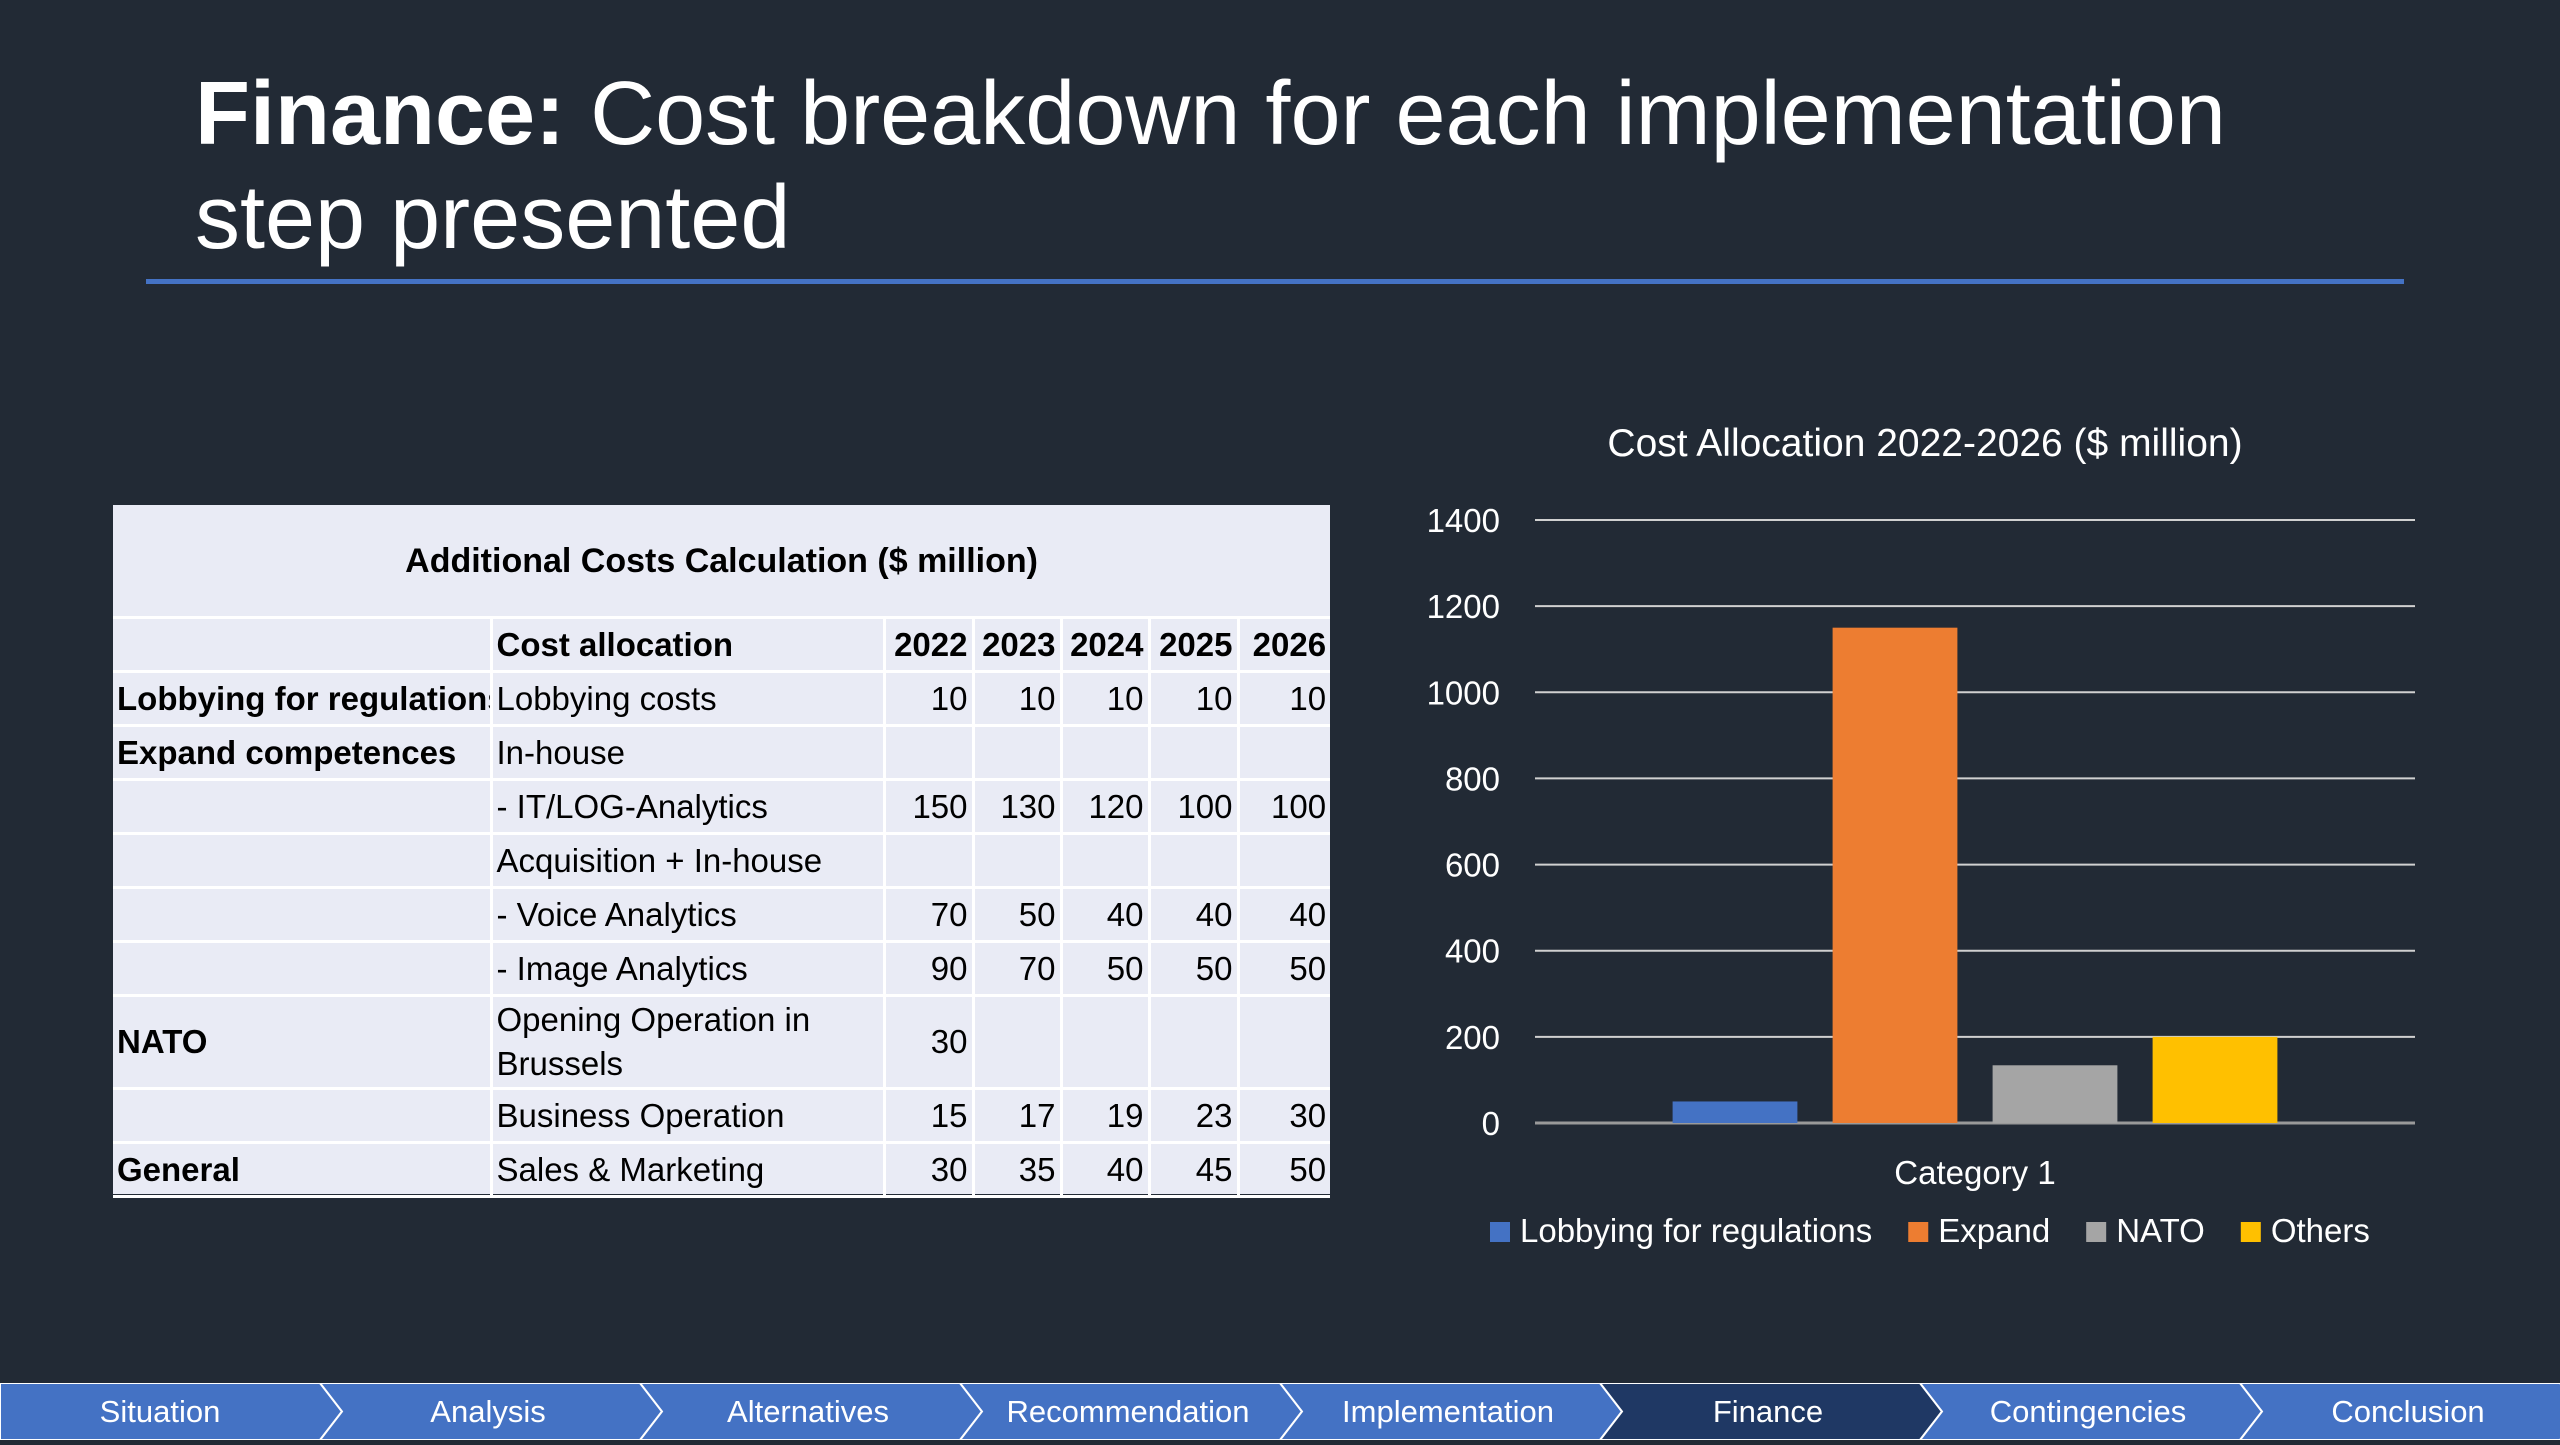 The image size is (2560, 1445). What do you see at coordinates (722, 1116) in the screenshot?
I see `table-row: Business Operation 15 17 19 23 30` at bounding box center [722, 1116].